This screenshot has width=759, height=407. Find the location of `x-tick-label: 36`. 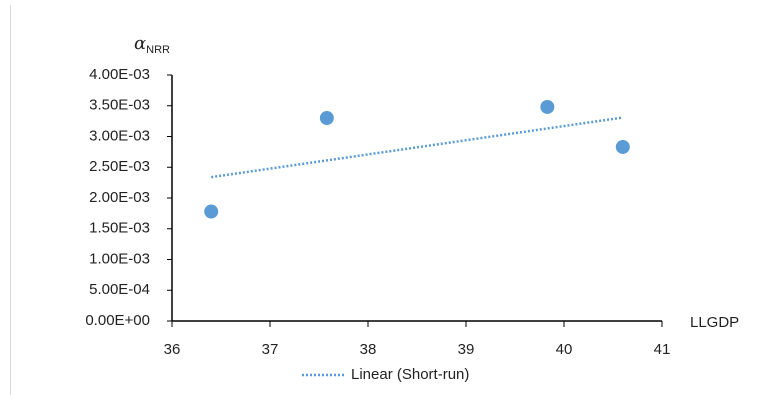

x-tick-label: 36 is located at coordinates (172, 349).